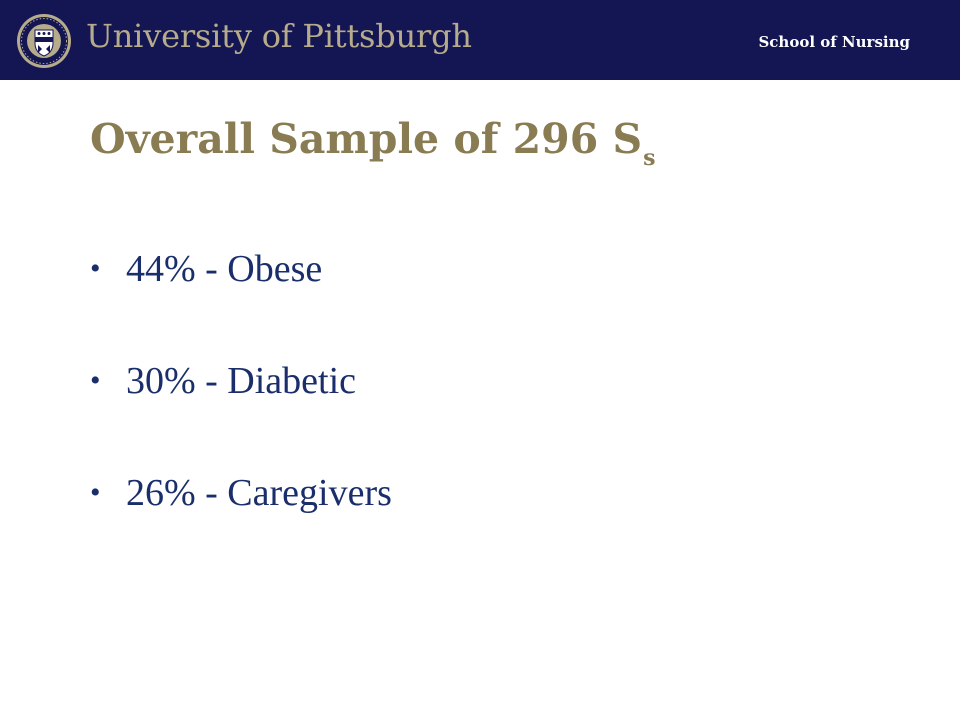  I want to click on bullet-item: • 30% - Diabetic, so click(241, 414).